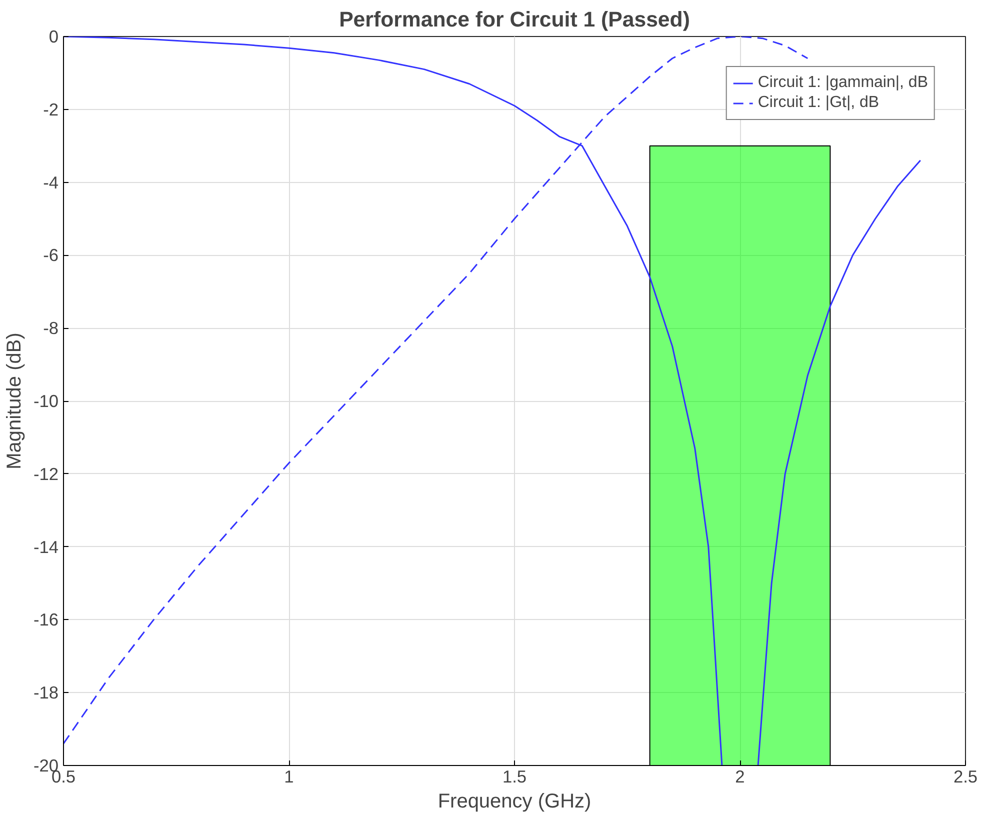 This screenshot has width=994, height=823. What do you see at coordinates (45, 692) in the screenshot?
I see `y-tick-label: -18` at bounding box center [45, 692].